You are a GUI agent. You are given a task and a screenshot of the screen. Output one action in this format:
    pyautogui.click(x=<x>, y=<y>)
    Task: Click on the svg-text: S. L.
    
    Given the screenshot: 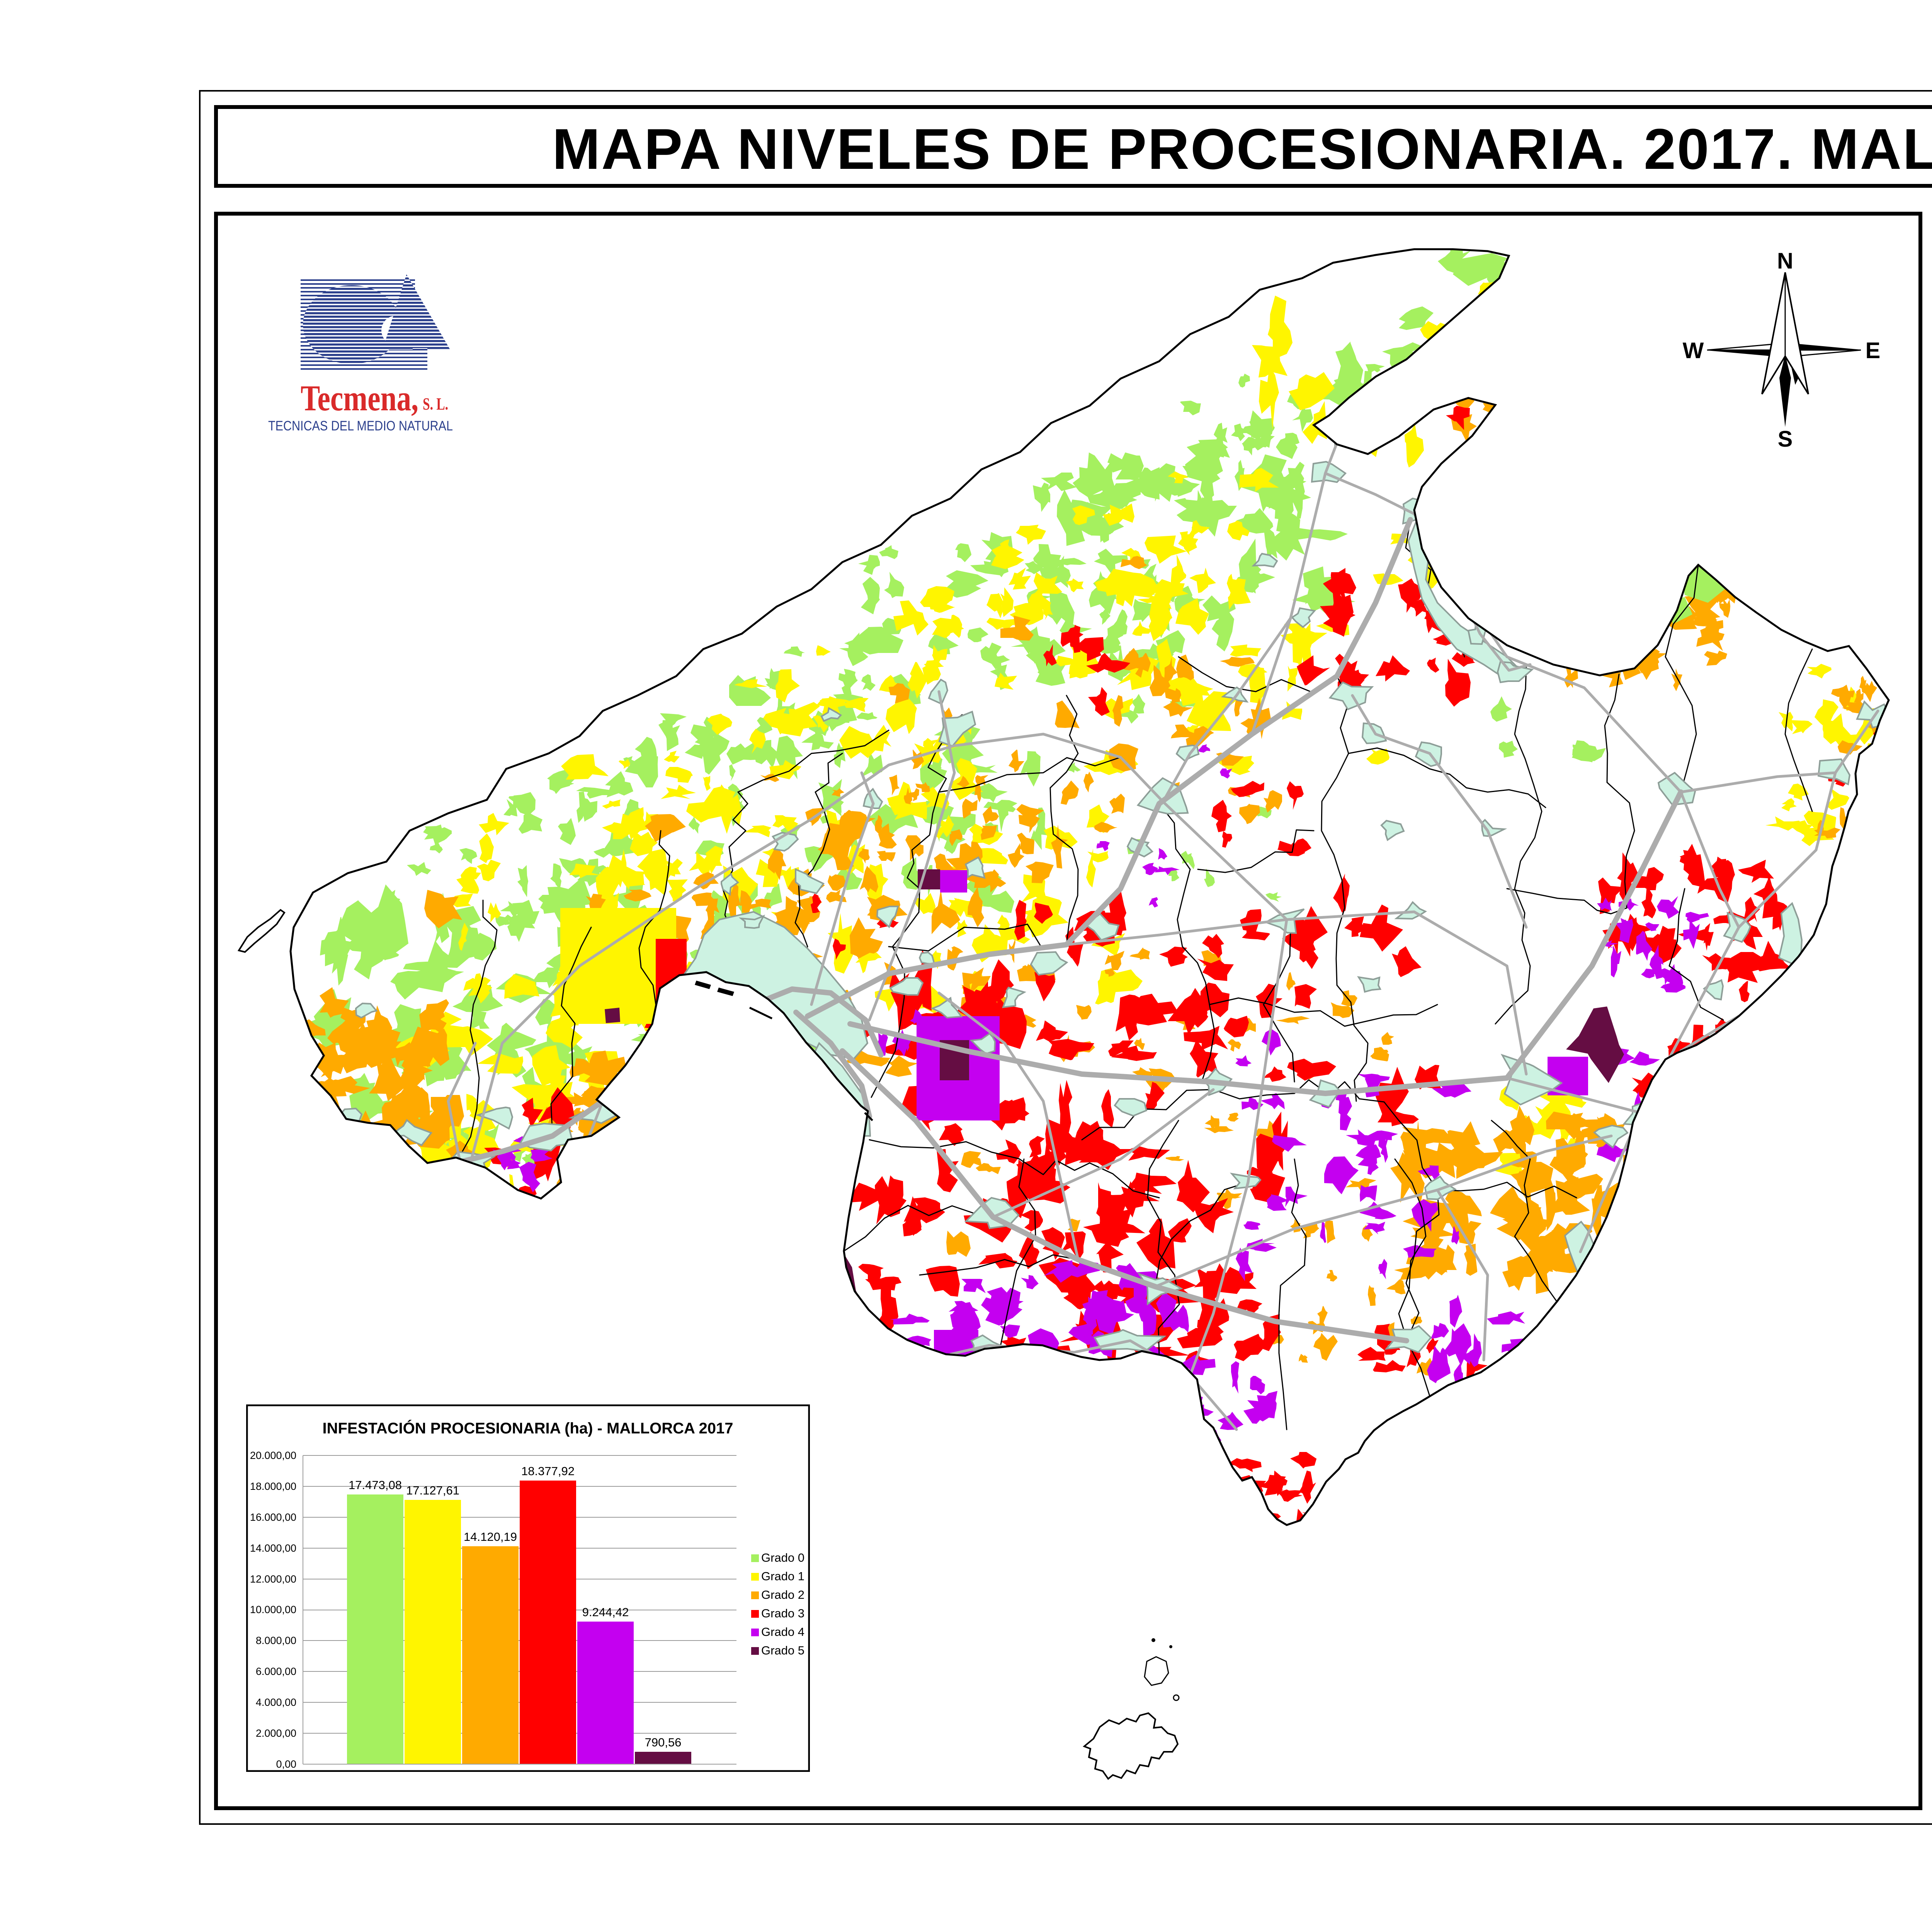 What is the action you would take?
    pyautogui.click(x=436, y=403)
    